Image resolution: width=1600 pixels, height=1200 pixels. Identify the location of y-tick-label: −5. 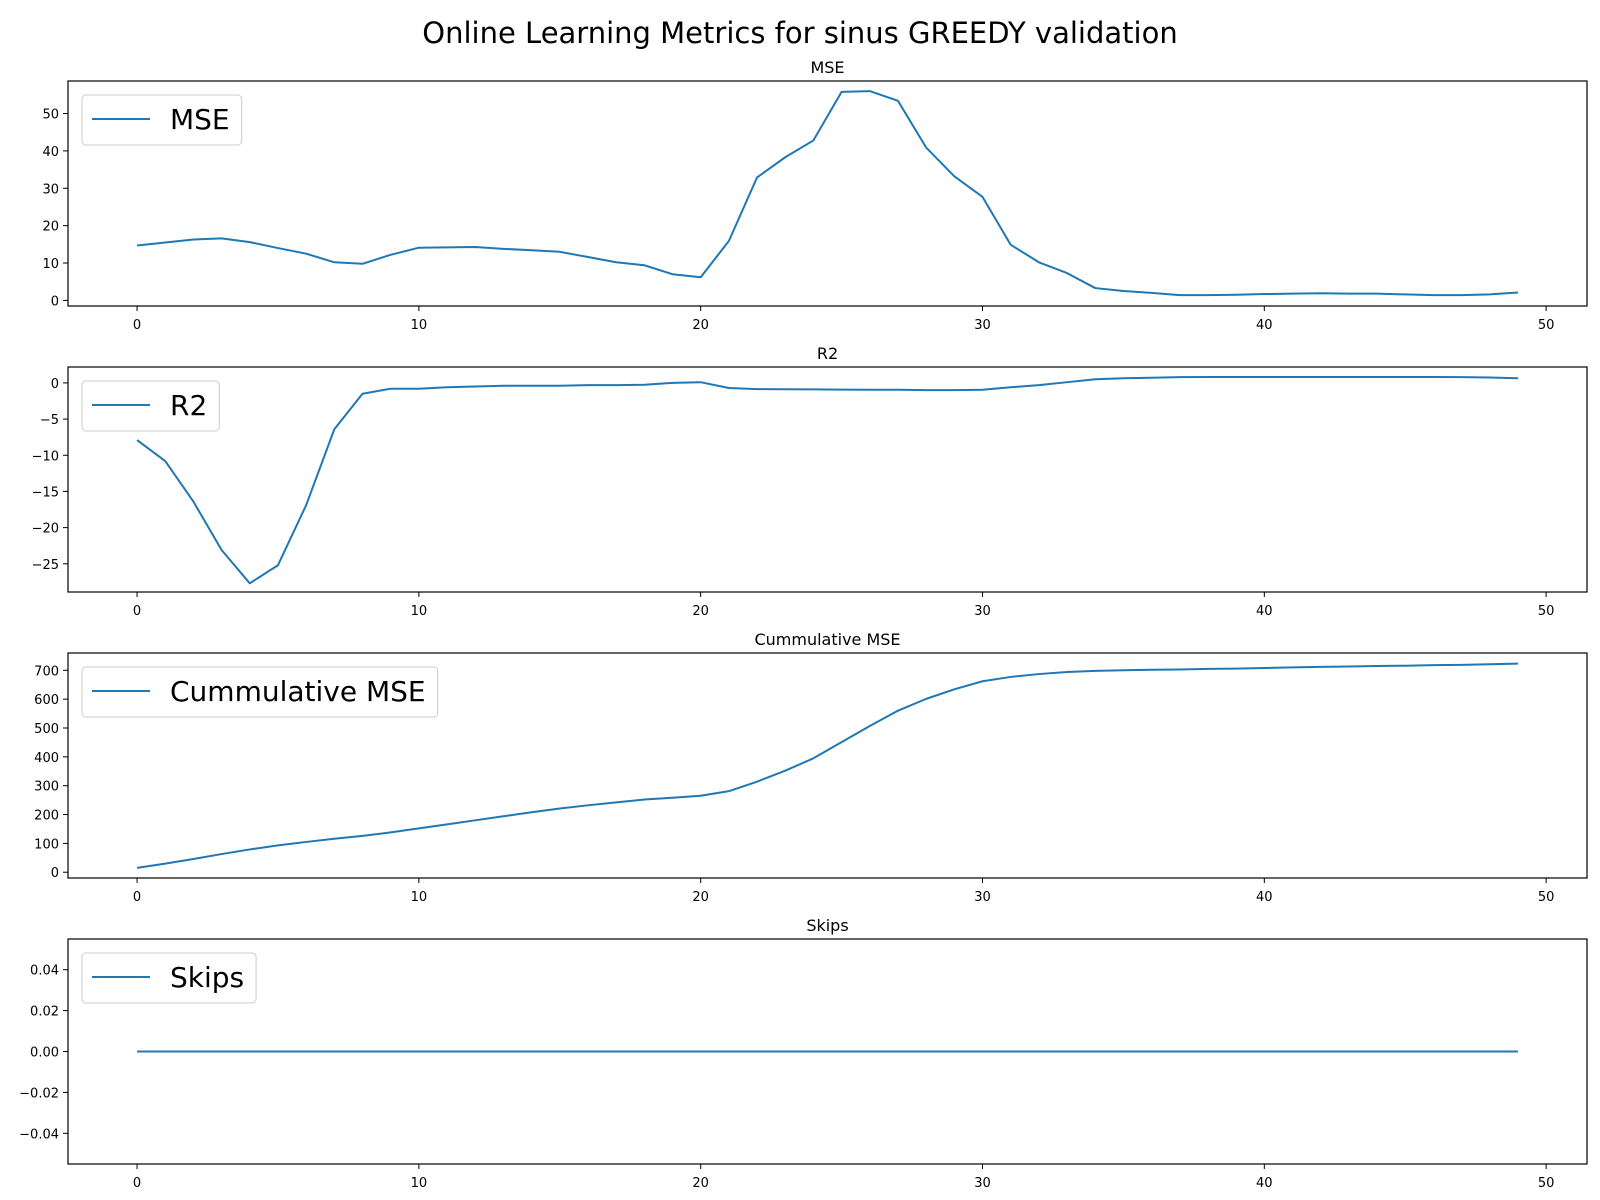
(49, 420).